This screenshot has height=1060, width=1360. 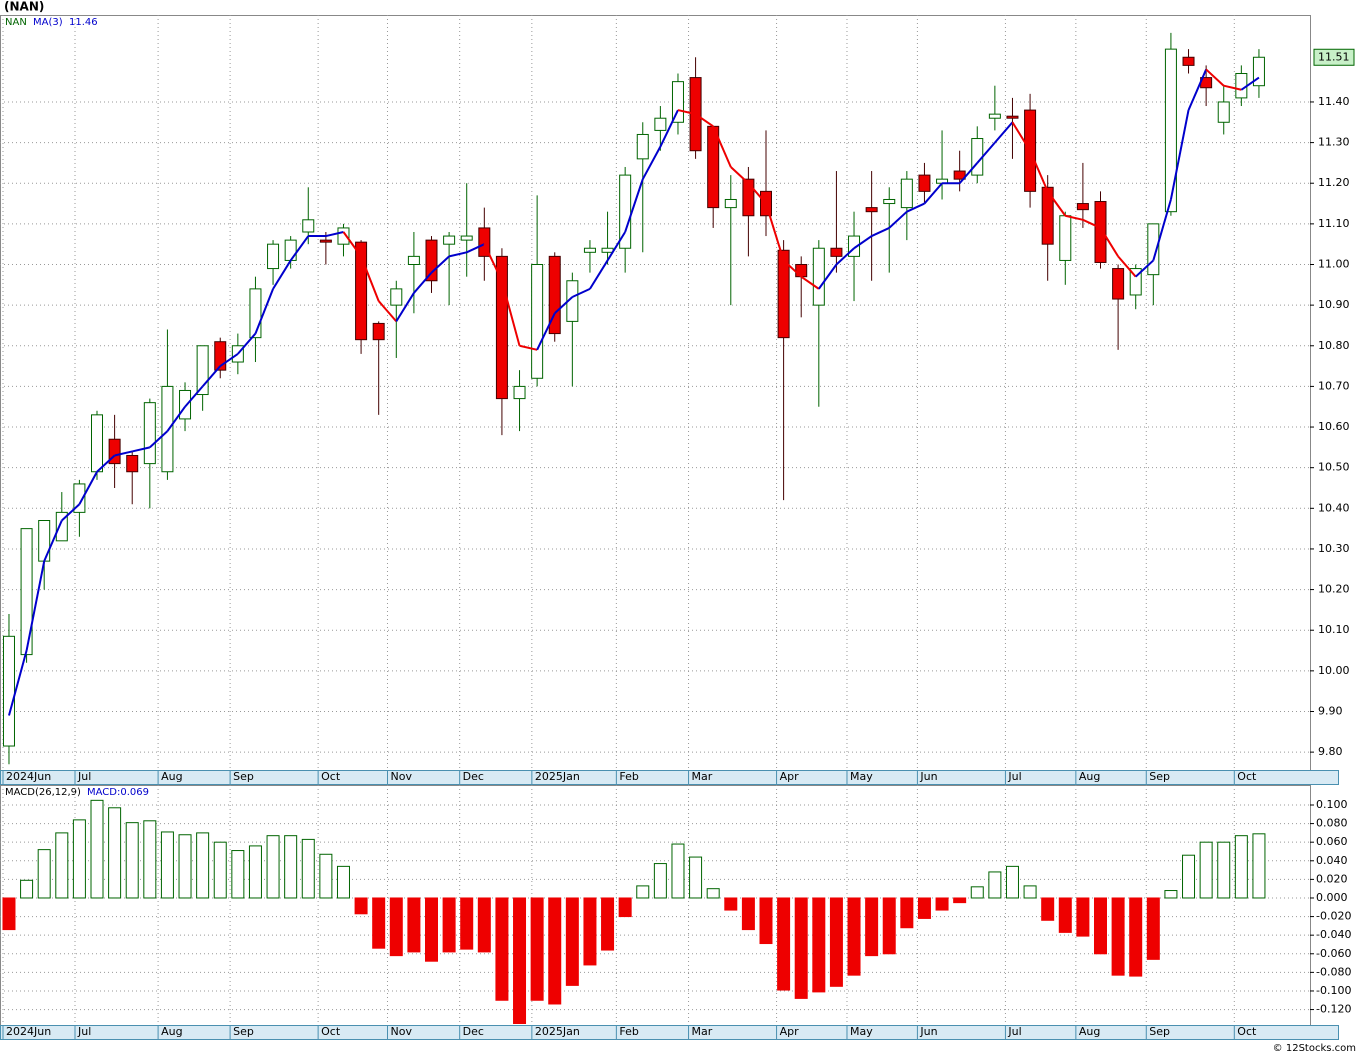 What do you see at coordinates (1334, 548) in the screenshot?
I see `y-tick-label: 10.30` at bounding box center [1334, 548].